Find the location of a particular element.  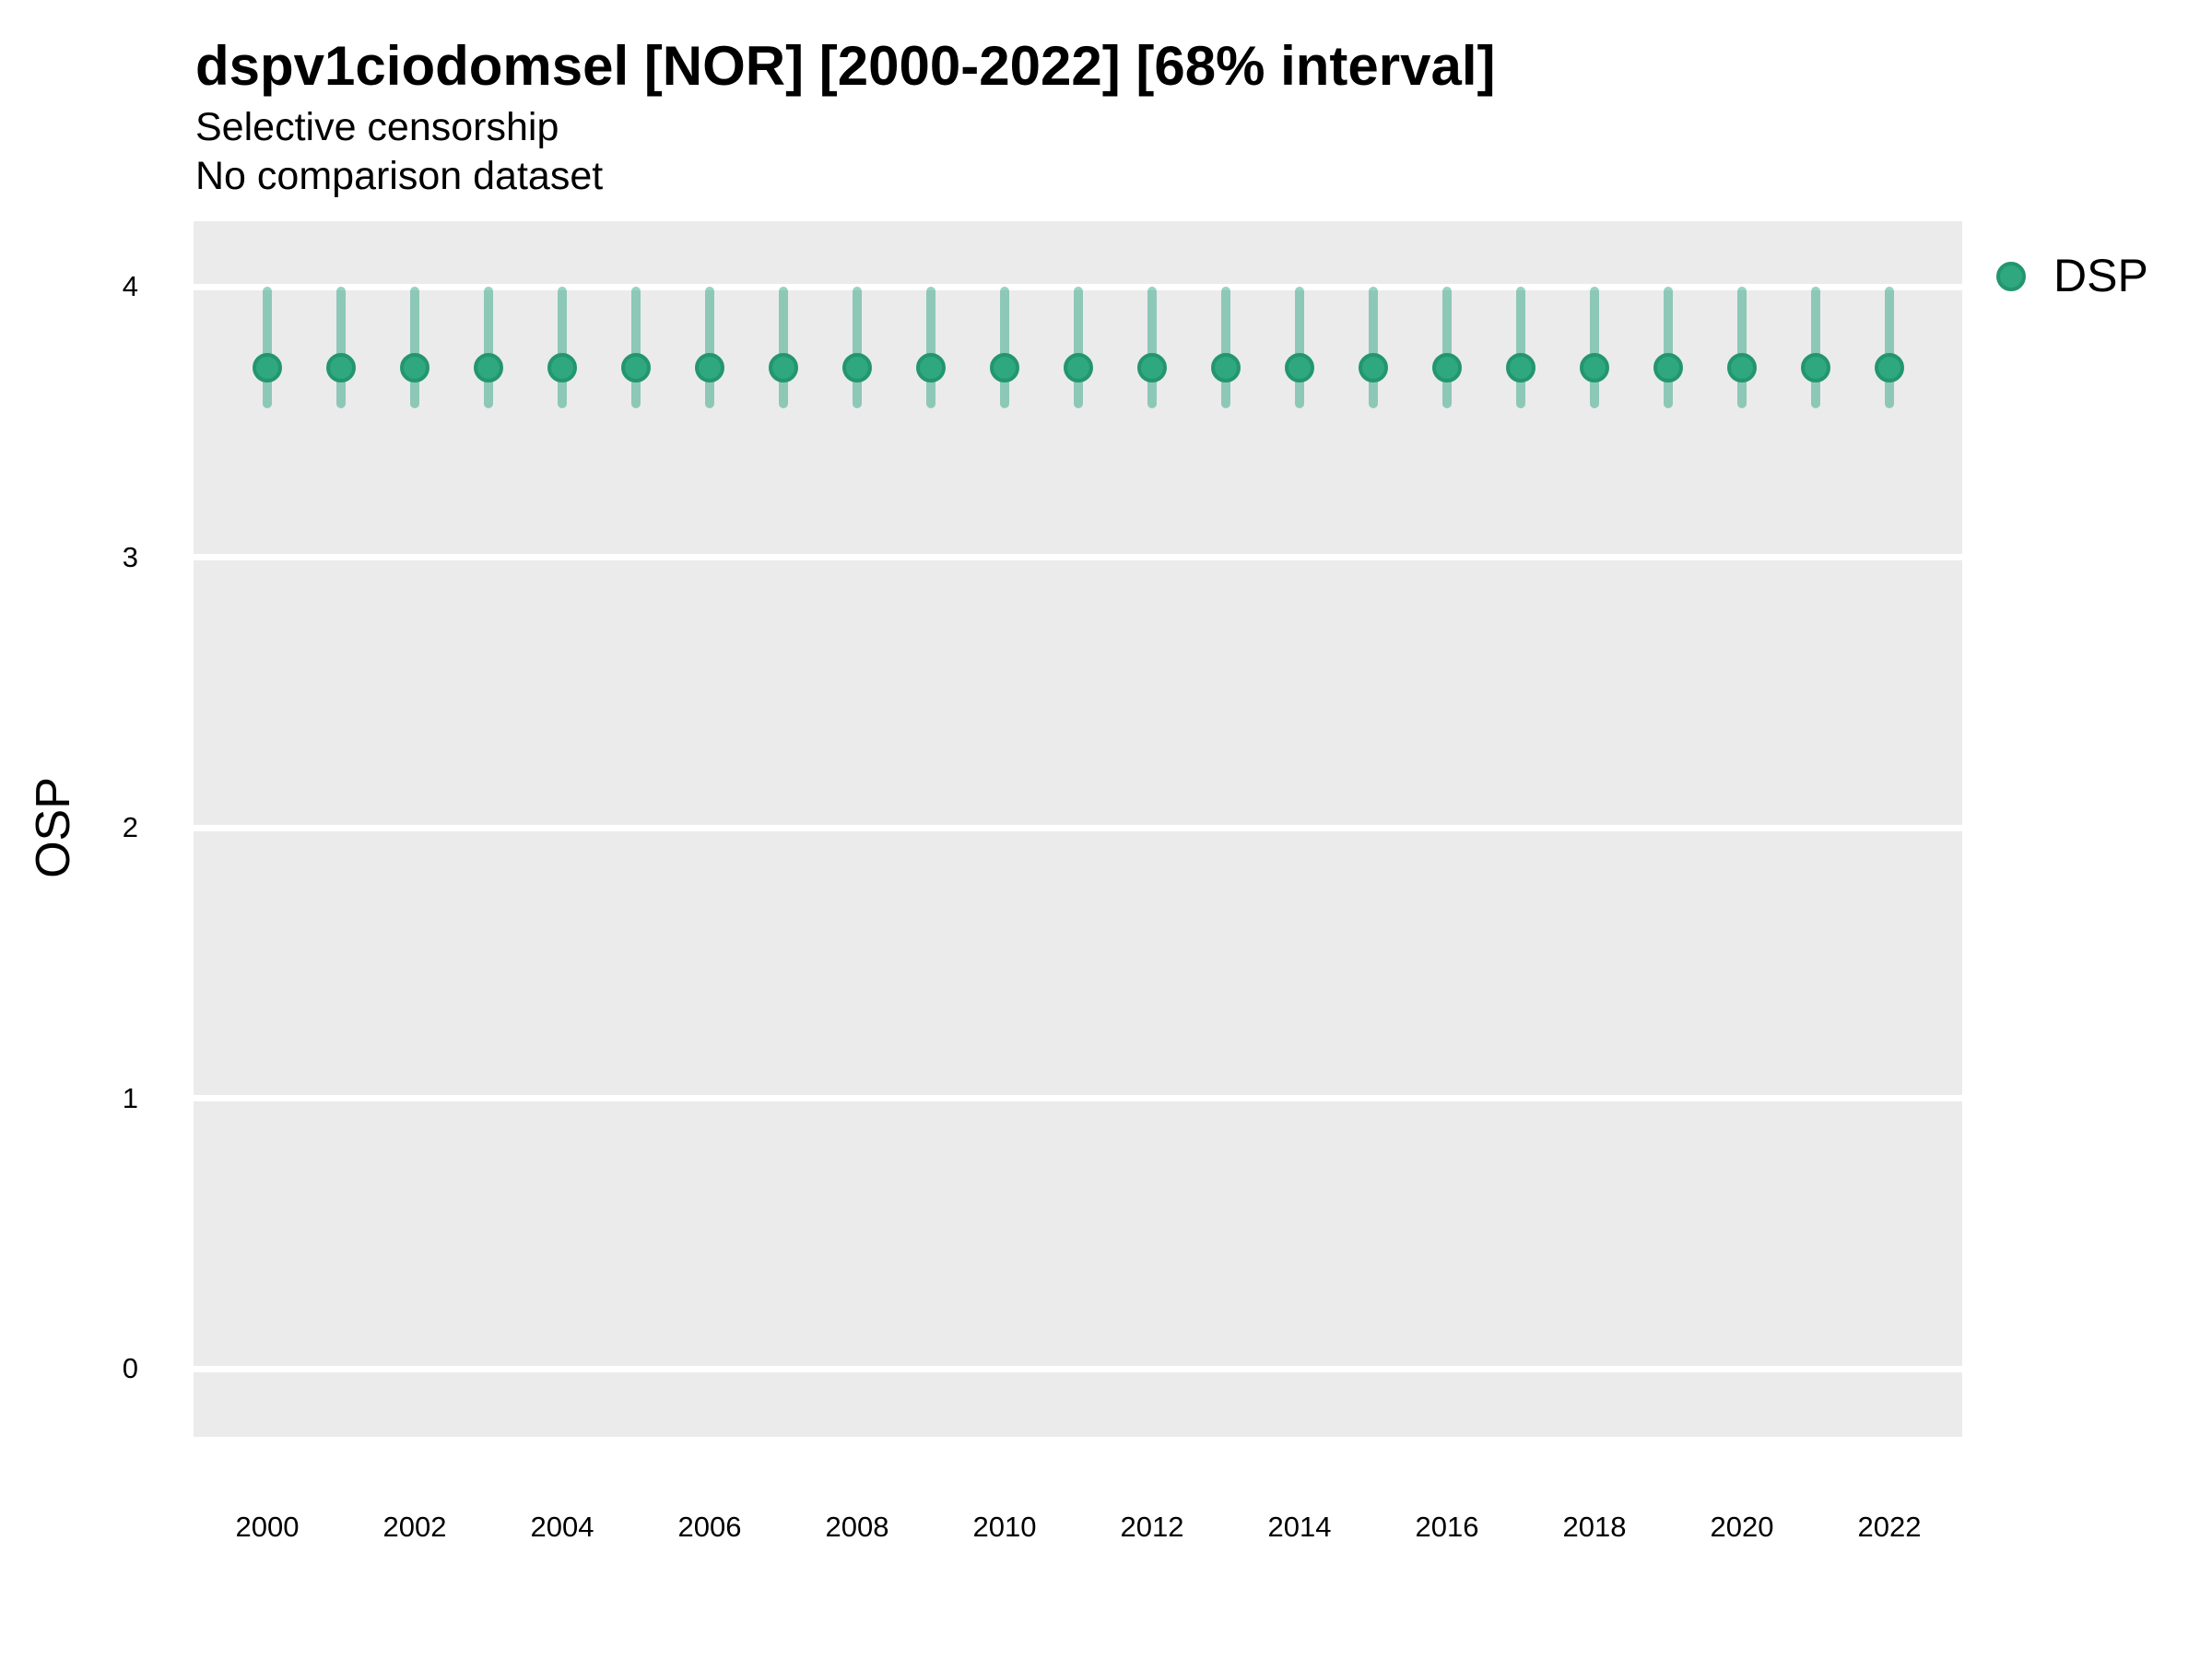

interval-2008 is located at coordinates (857, 348).